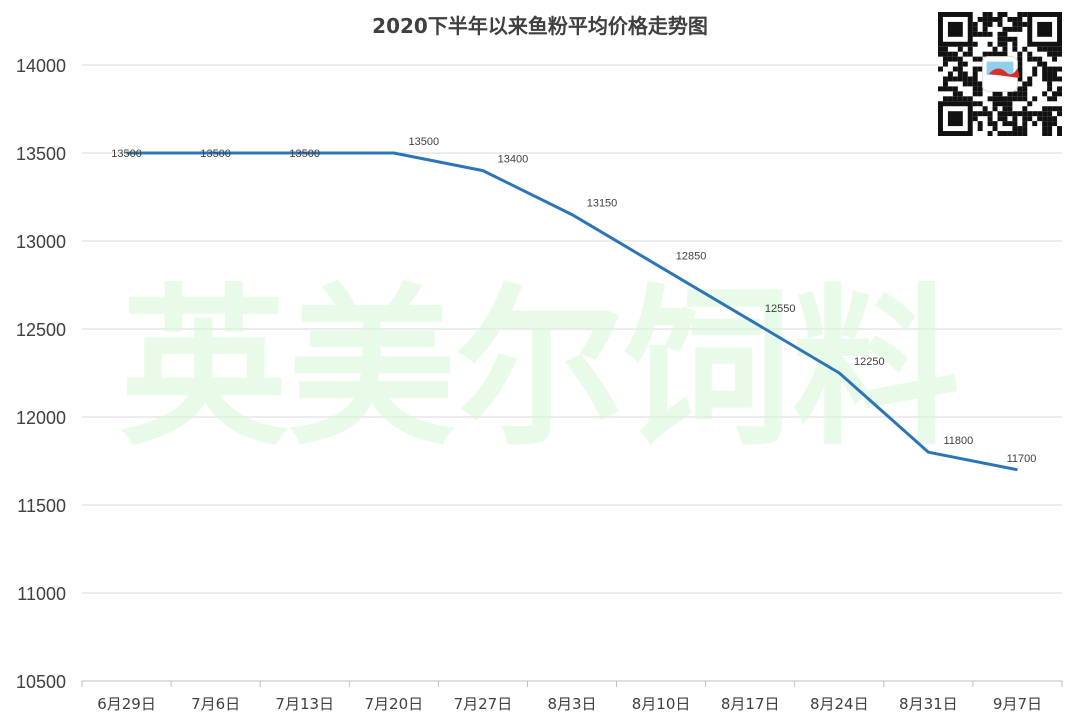  What do you see at coordinates (571, 704) in the screenshot?
I see `x-tick-label: 8月3日` at bounding box center [571, 704].